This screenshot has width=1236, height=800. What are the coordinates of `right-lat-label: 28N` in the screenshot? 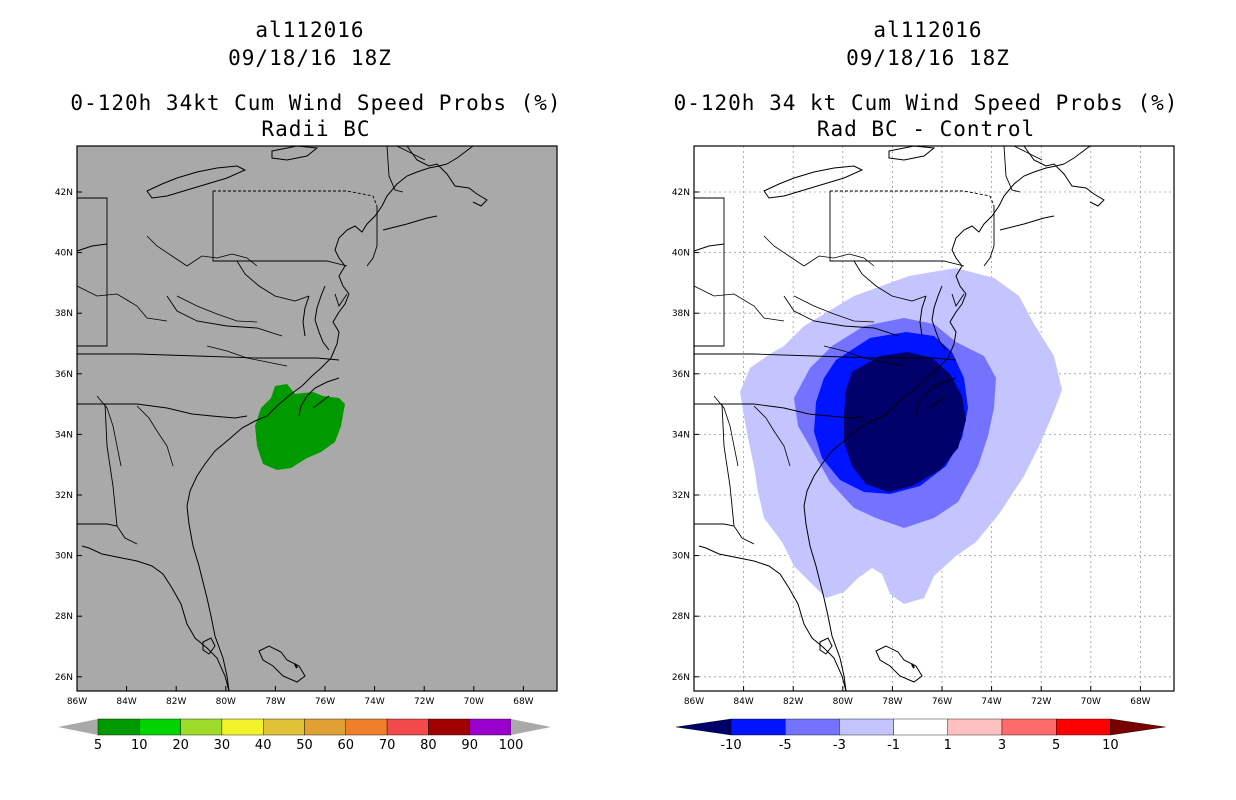 It's located at (681, 617).